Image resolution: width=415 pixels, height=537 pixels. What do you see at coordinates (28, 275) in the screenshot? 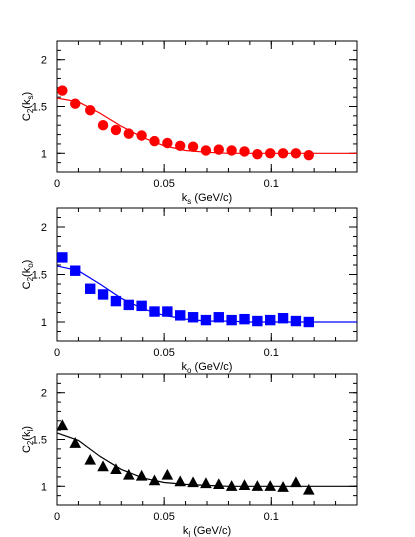
I see `y-axis-title: C2(ko)` at bounding box center [28, 275].